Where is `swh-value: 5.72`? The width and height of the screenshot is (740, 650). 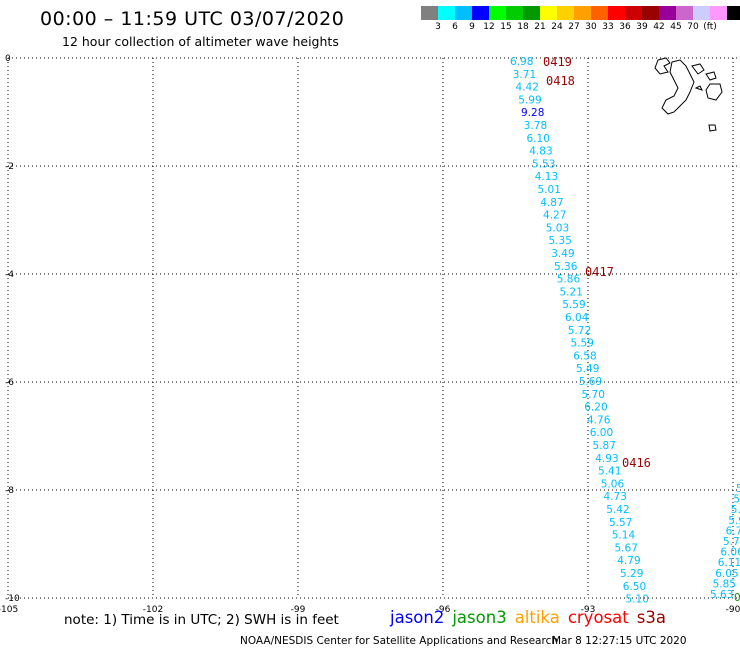 swh-value: 5.72 is located at coordinates (579, 331).